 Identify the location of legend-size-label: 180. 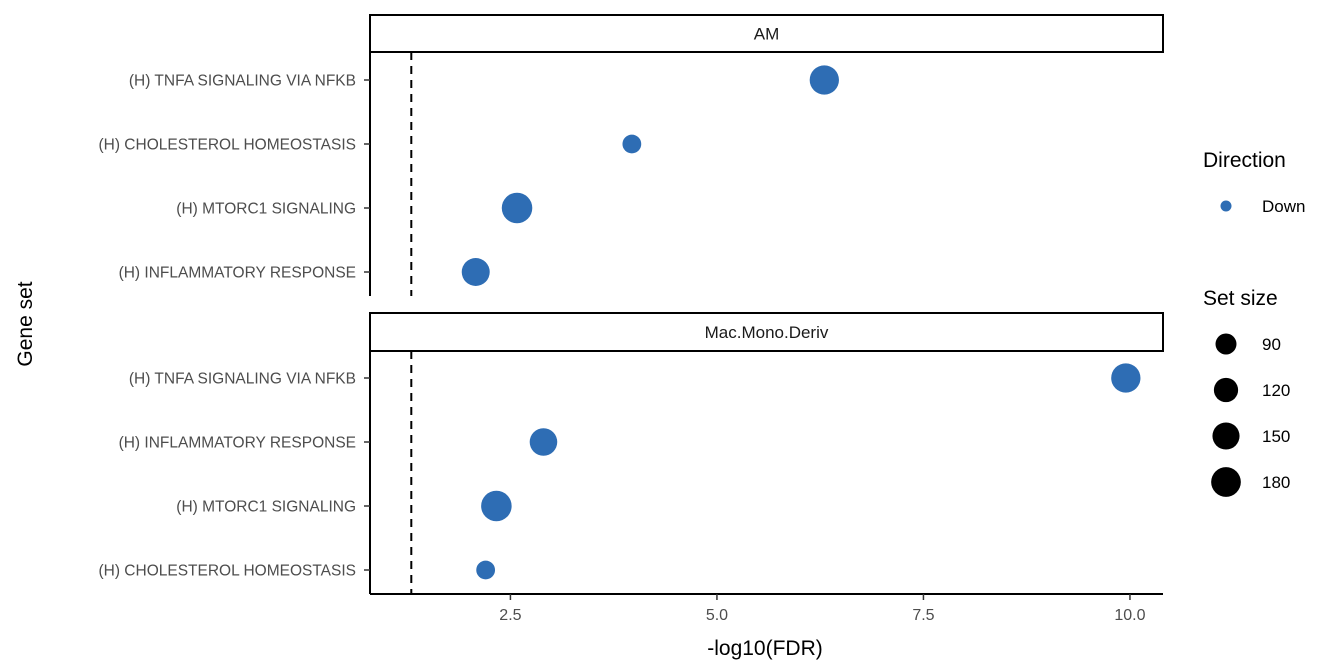
(1276, 482).